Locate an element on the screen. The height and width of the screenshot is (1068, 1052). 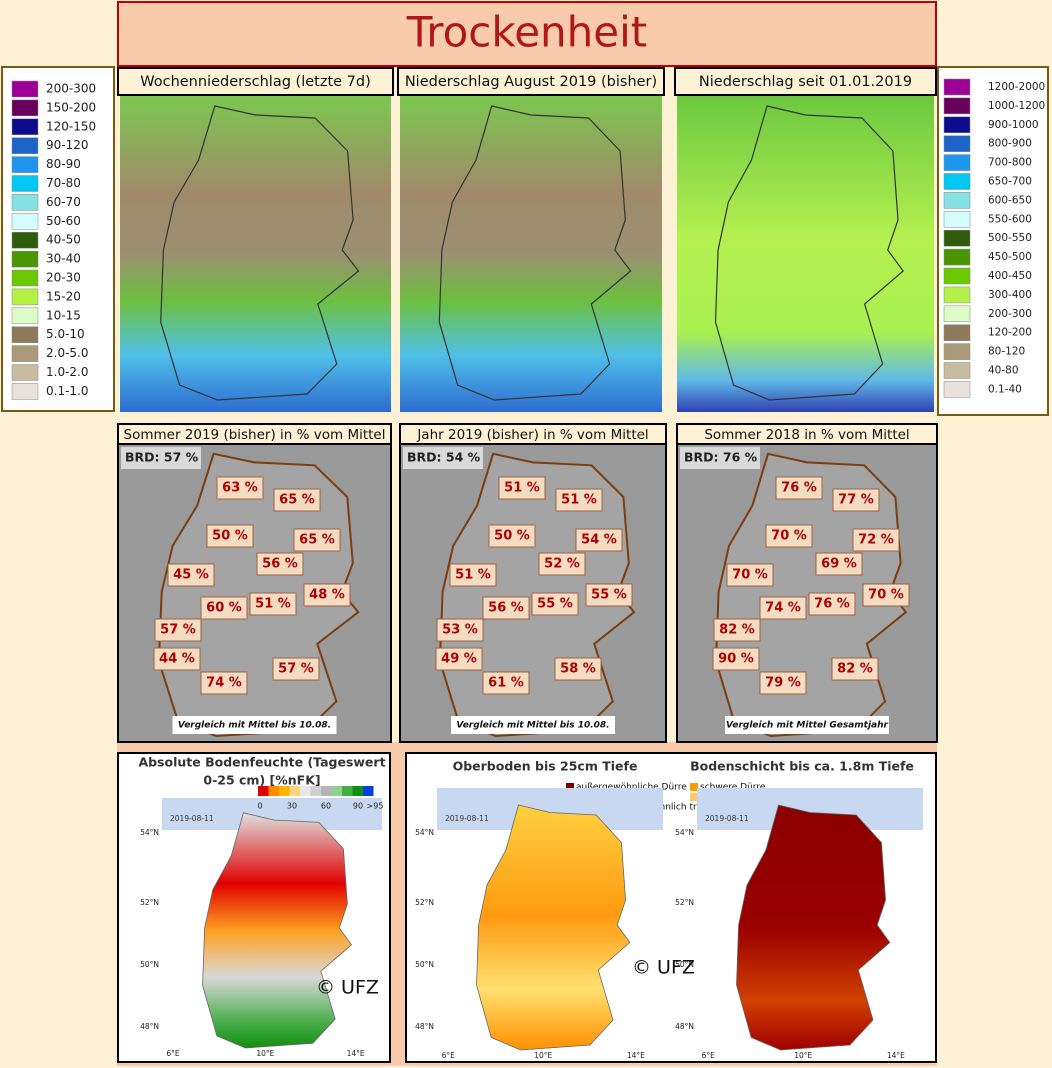
legend-label: 700-800 is located at coordinates (1010, 163).